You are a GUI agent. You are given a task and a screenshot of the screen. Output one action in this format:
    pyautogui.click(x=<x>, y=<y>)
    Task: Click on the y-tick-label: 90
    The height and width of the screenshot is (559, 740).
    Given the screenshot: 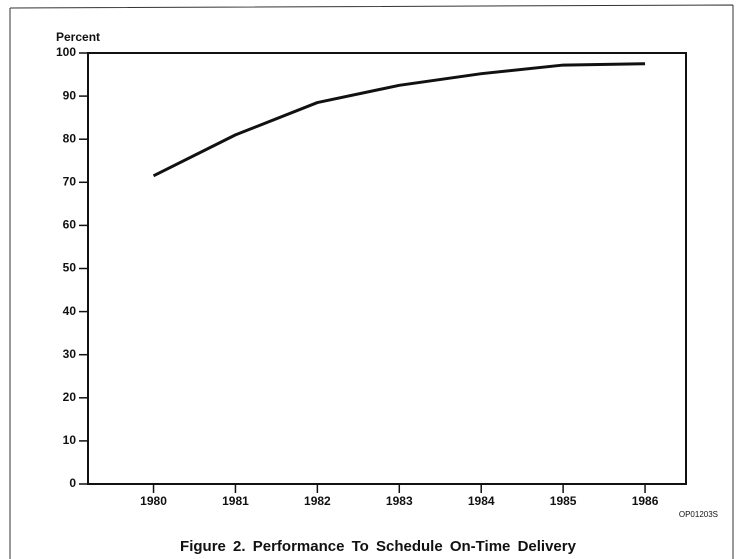 What is the action you would take?
    pyautogui.click(x=70, y=95)
    